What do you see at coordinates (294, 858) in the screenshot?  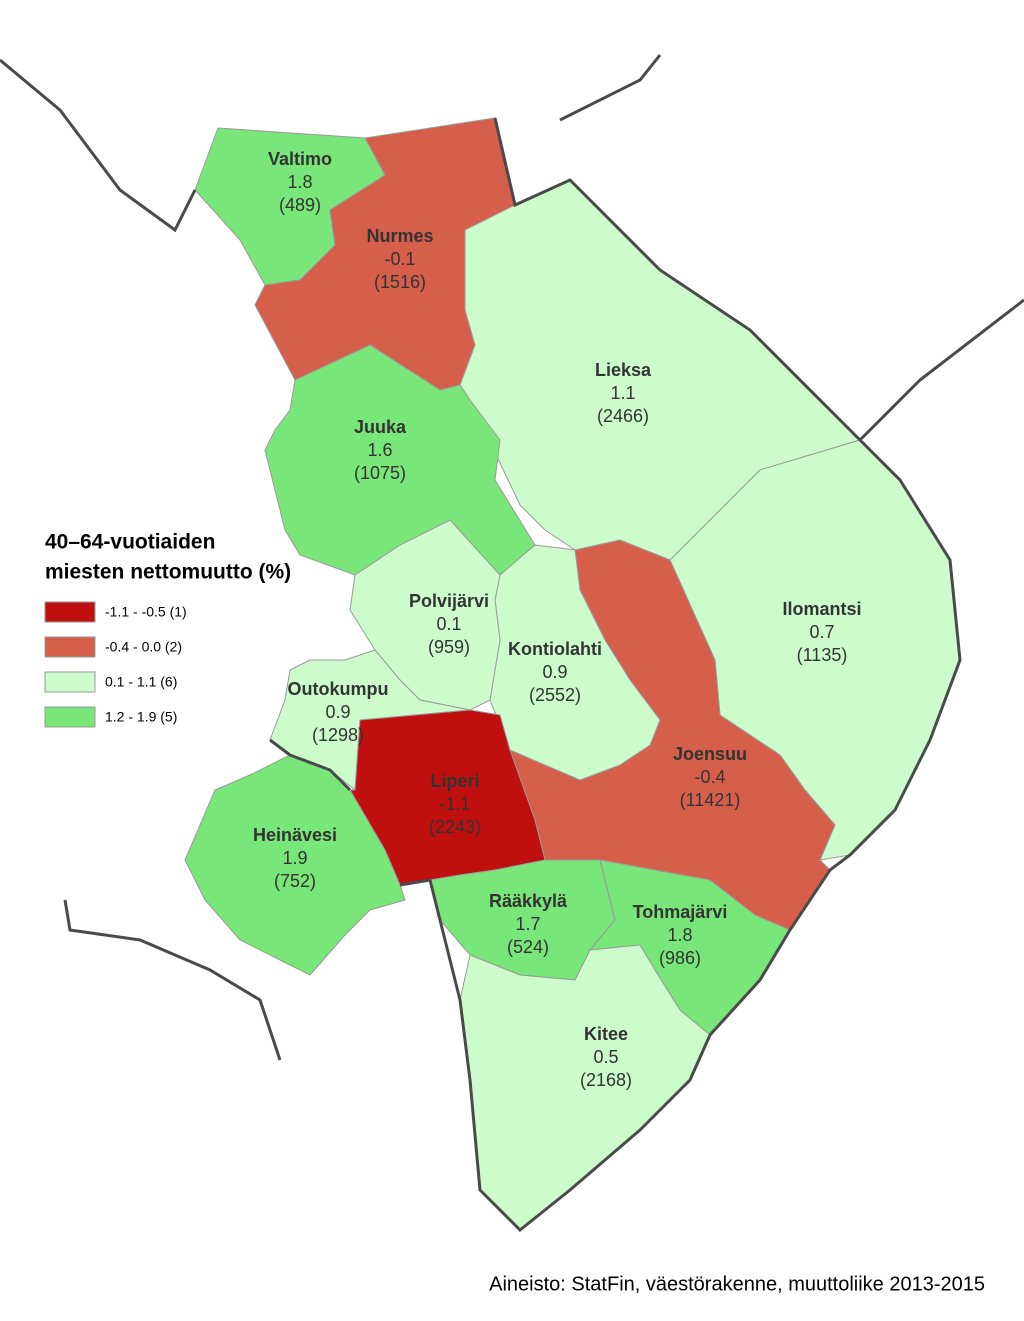 I see `region-value: 1.9` at bounding box center [294, 858].